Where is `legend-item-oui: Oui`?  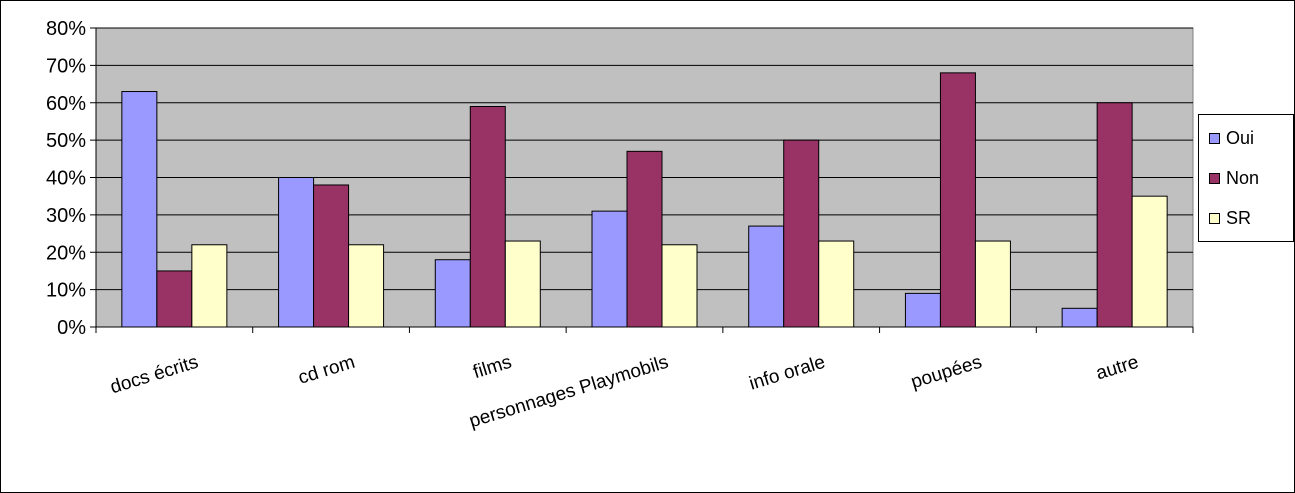 legend-item-oui: Oui is located at coordinates (1231, 138).